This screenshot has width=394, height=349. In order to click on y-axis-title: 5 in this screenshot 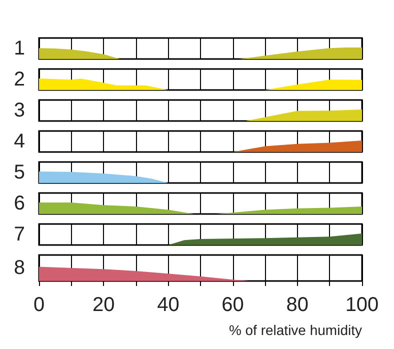, I will do `click(19, 173)`.